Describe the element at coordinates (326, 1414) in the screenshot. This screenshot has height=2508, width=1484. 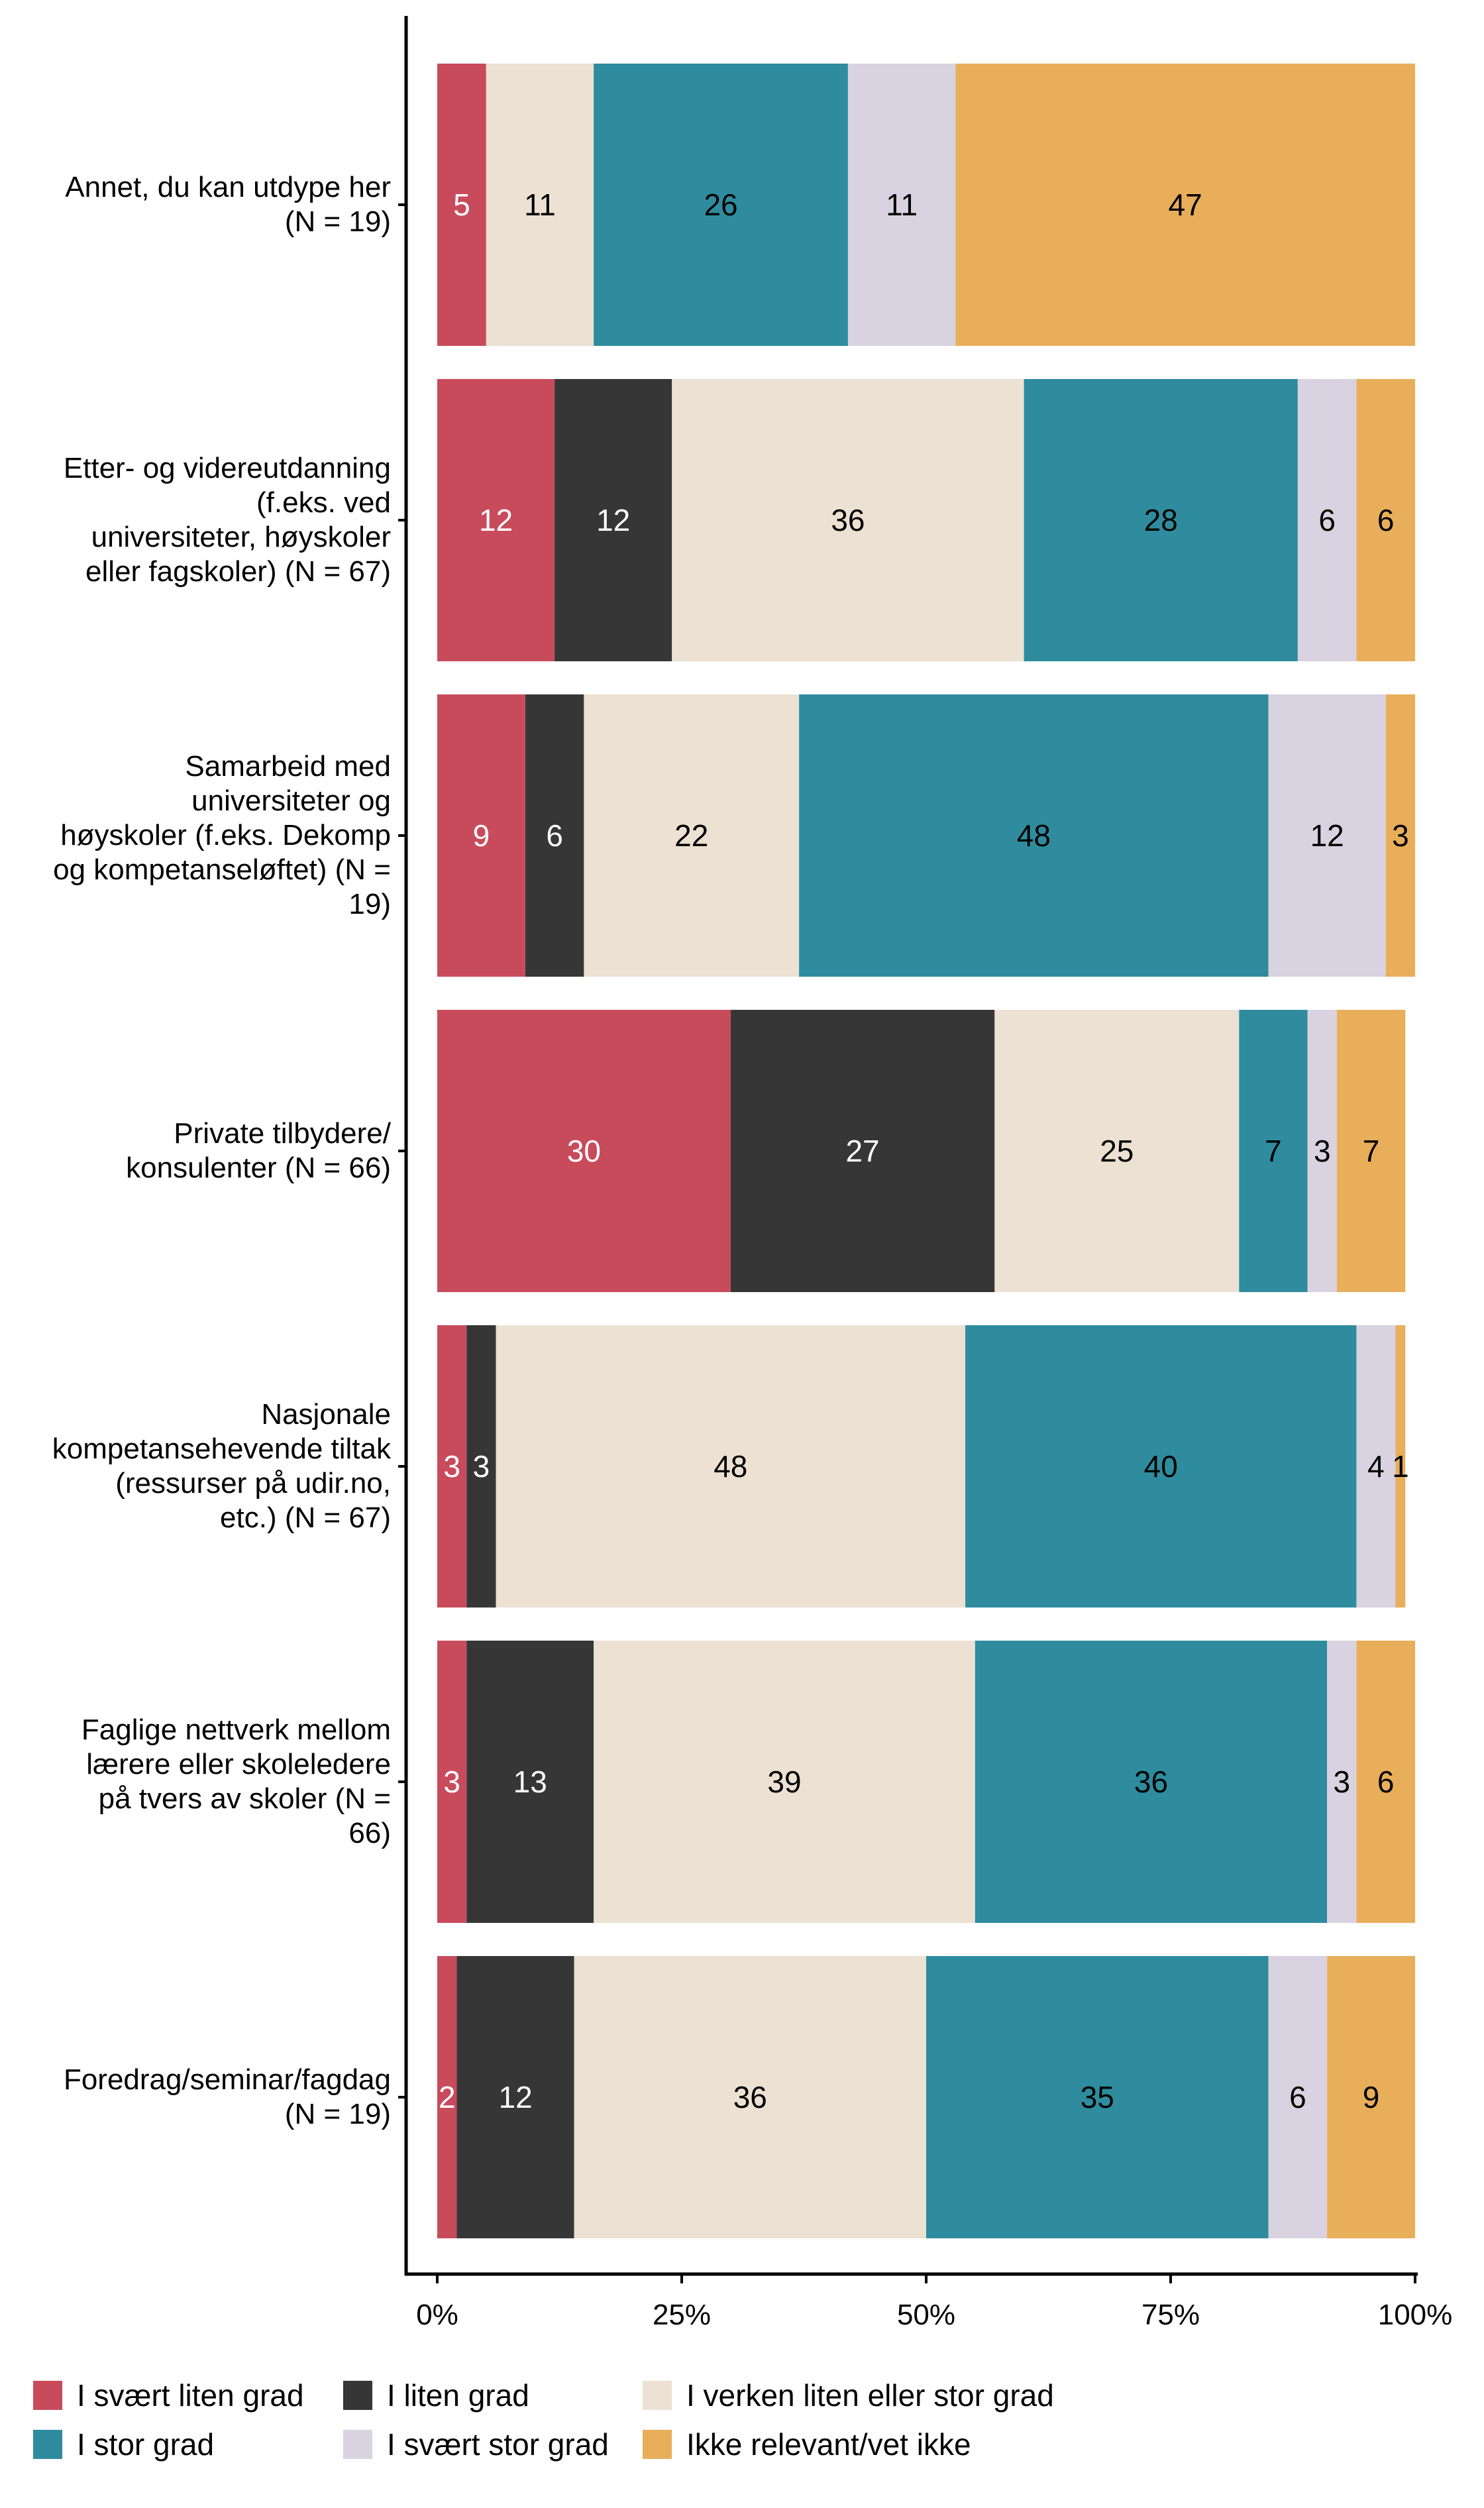
I see `y-axis-label-line: Nasjonale` at that location.